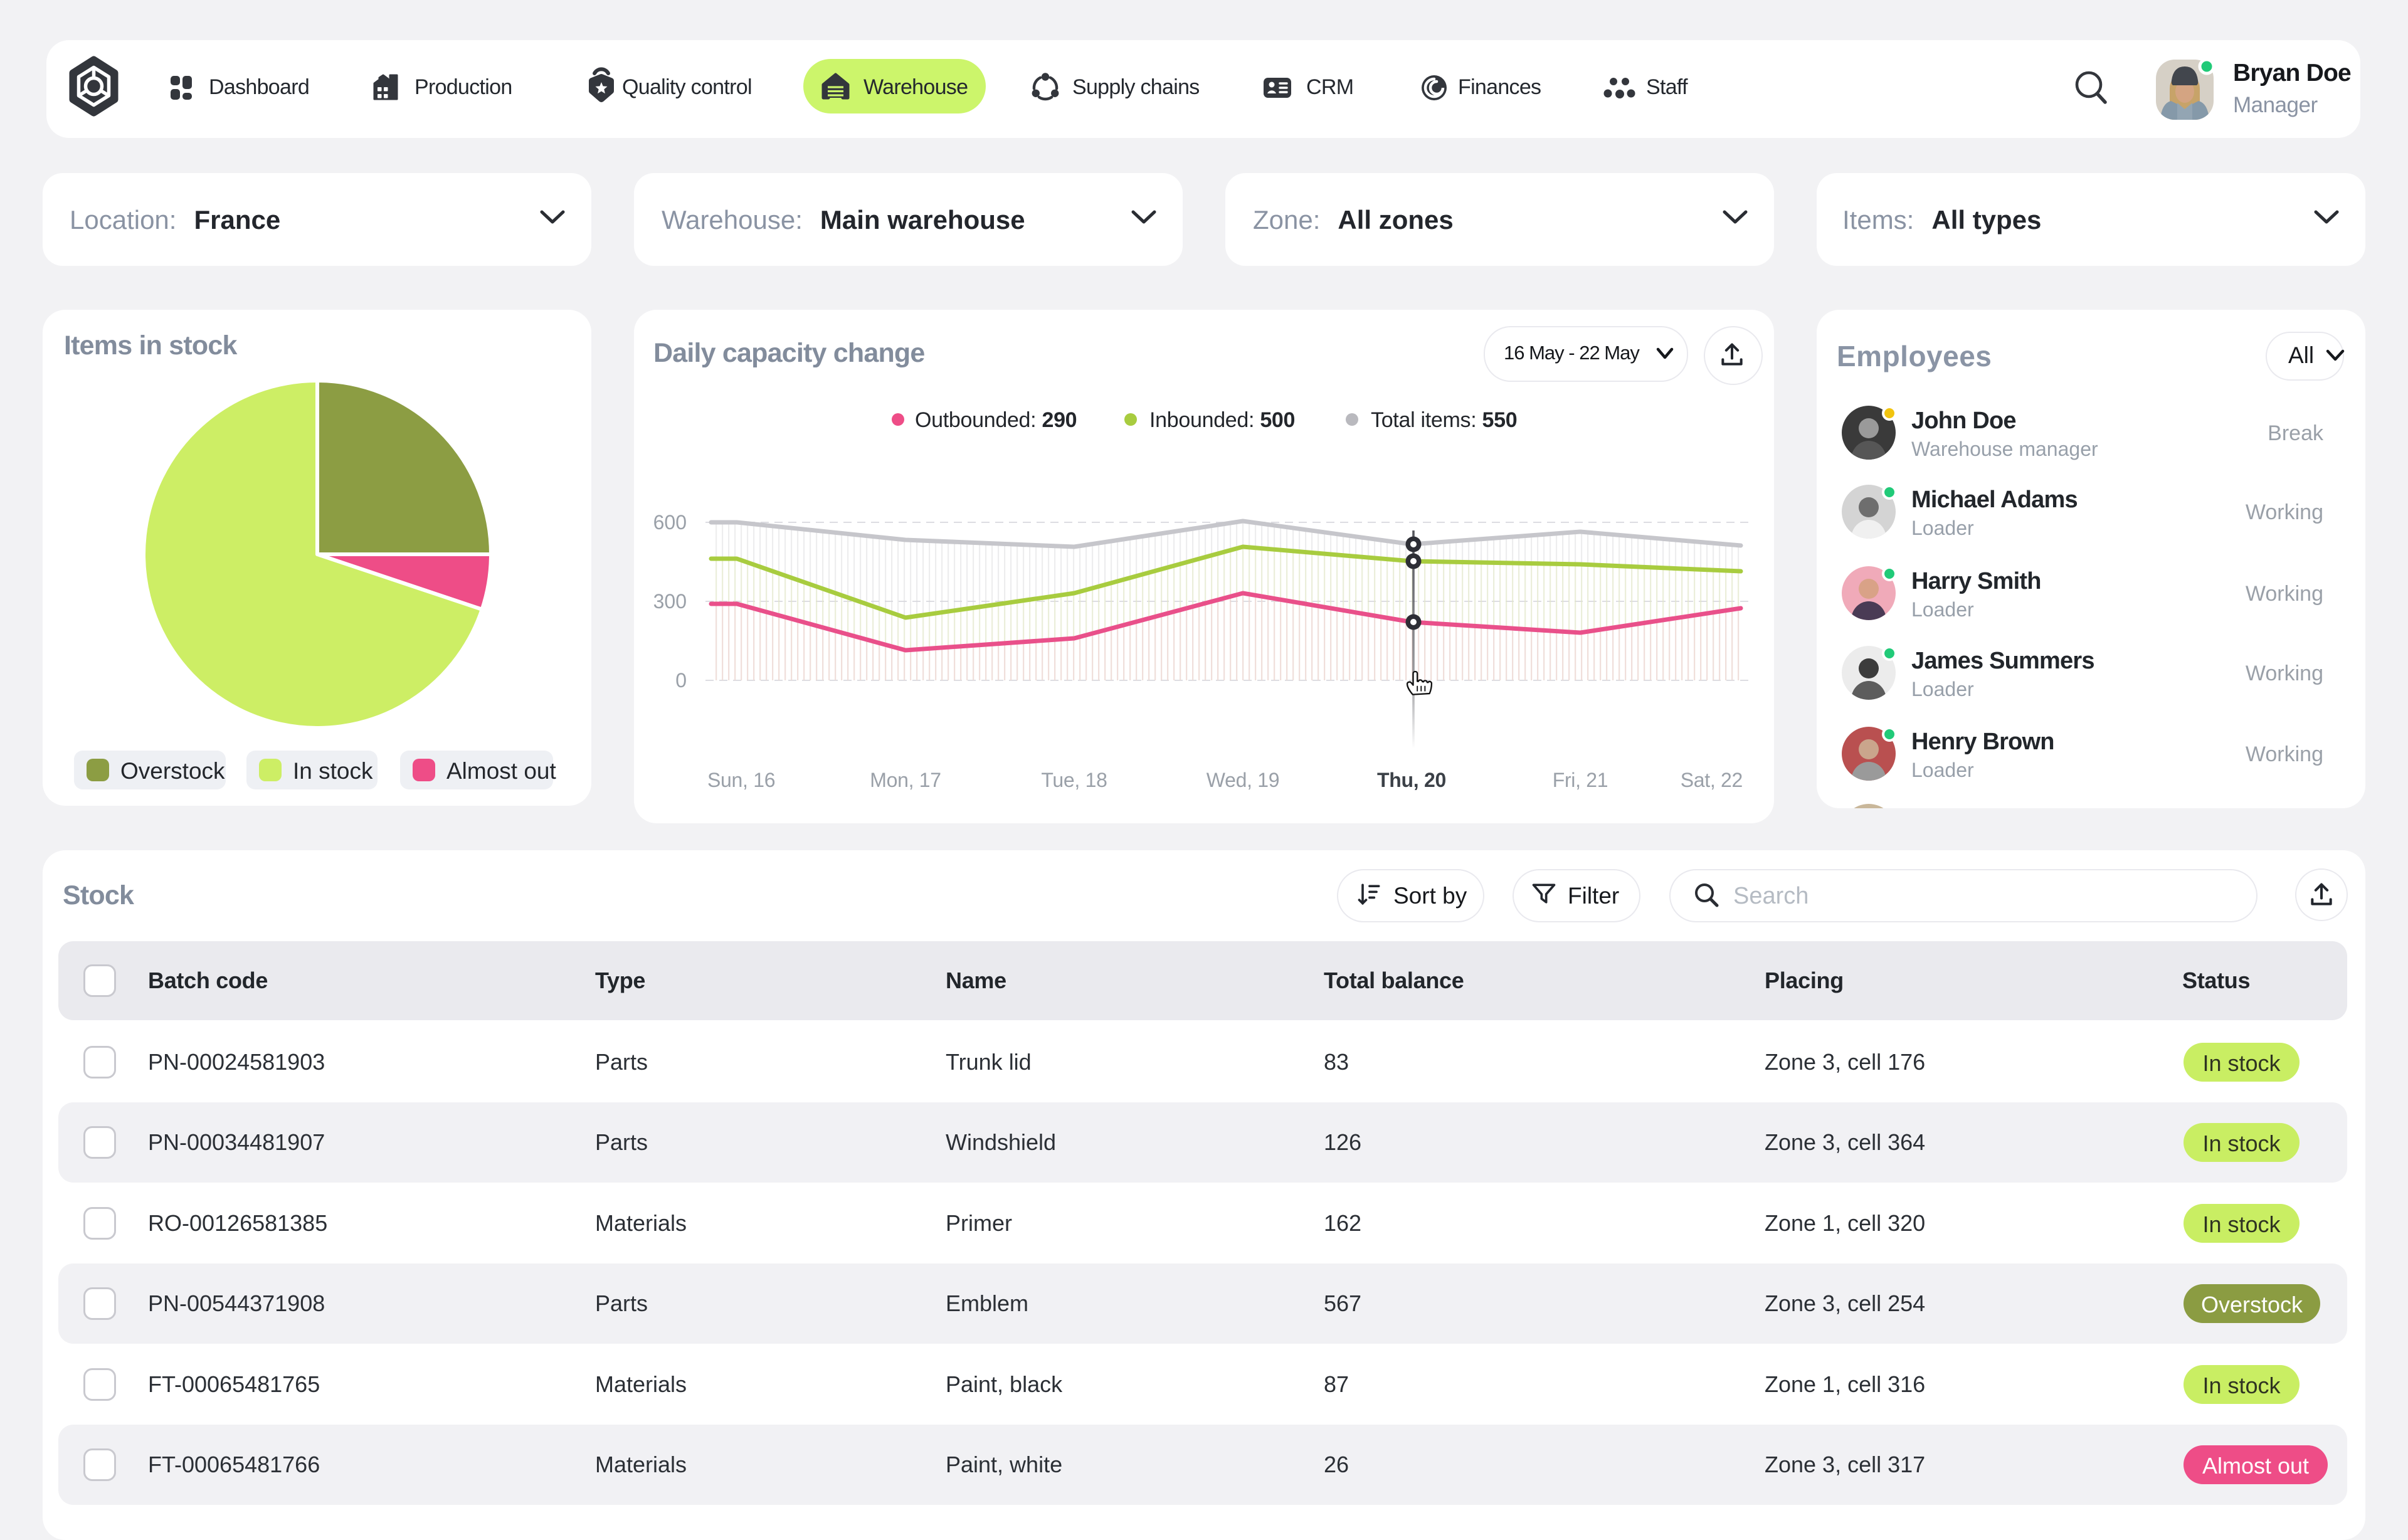 This screenshot has height=1540, width=2408. I want to click on svg-text: Sat, 22, so click(1712, 780).